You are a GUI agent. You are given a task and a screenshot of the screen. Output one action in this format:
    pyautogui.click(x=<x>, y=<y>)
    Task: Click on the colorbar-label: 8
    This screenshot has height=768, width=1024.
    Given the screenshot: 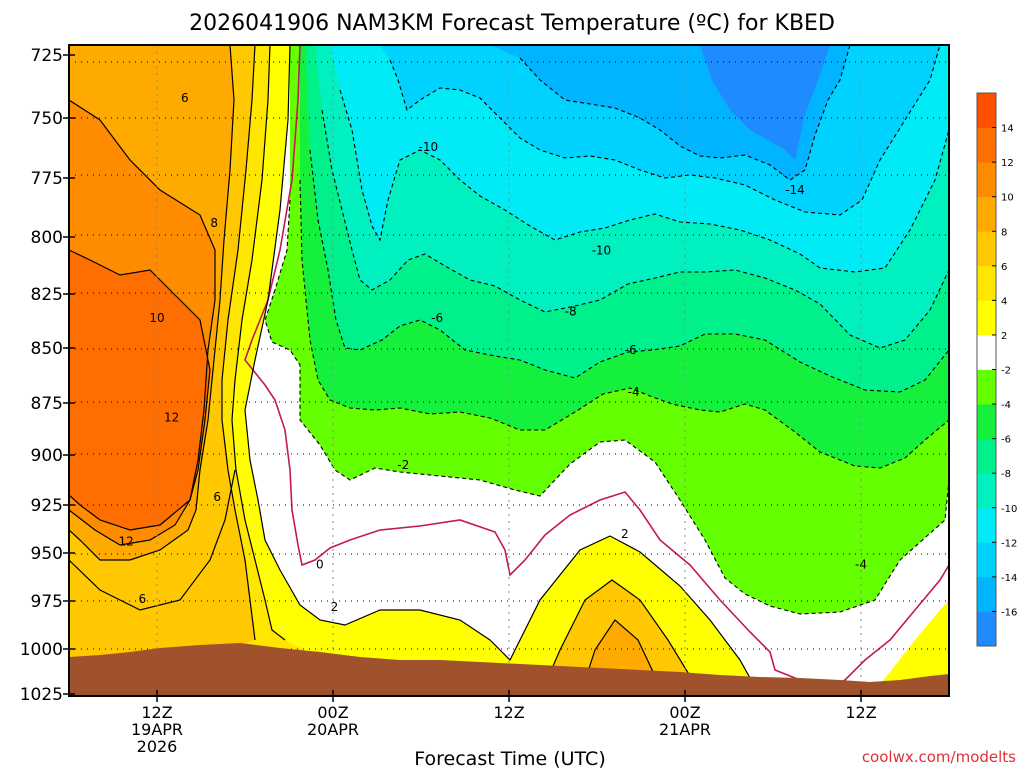 What is the action you would take?
    pyautogui.click(x=1004, y=232)
    